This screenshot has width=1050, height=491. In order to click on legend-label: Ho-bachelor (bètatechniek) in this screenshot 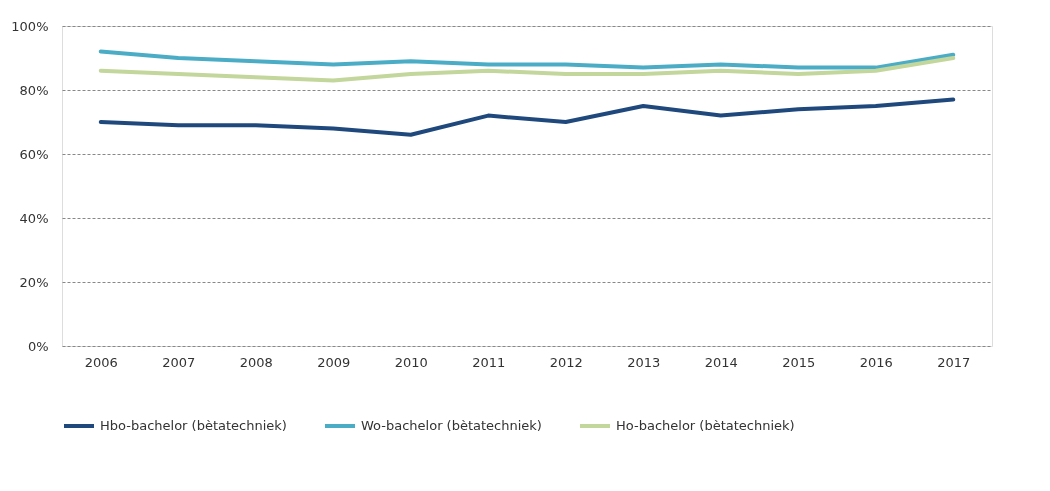, I will do `click(705, 425)`.